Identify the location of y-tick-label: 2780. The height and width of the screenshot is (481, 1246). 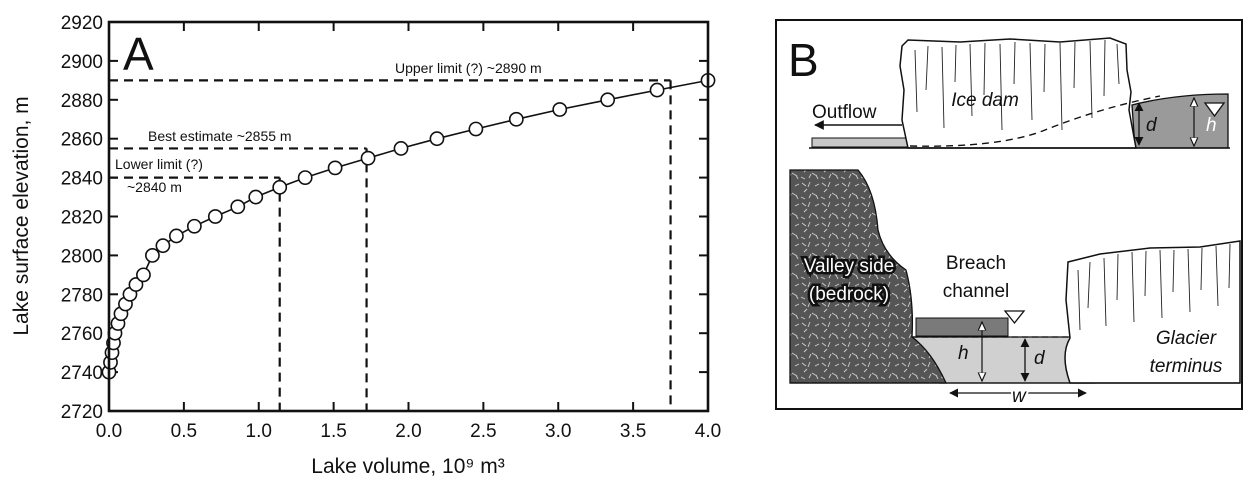
(82, 295).